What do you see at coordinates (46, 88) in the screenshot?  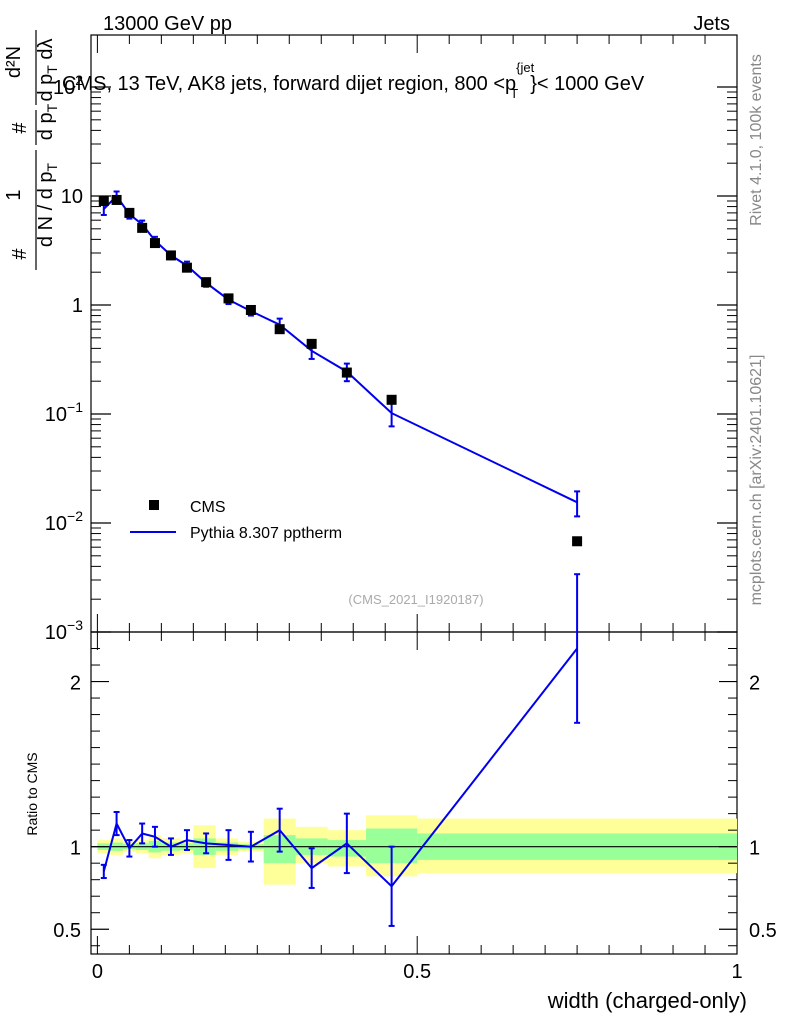 I see `ylabel-den3: d p` at bounding box center [46, 88].